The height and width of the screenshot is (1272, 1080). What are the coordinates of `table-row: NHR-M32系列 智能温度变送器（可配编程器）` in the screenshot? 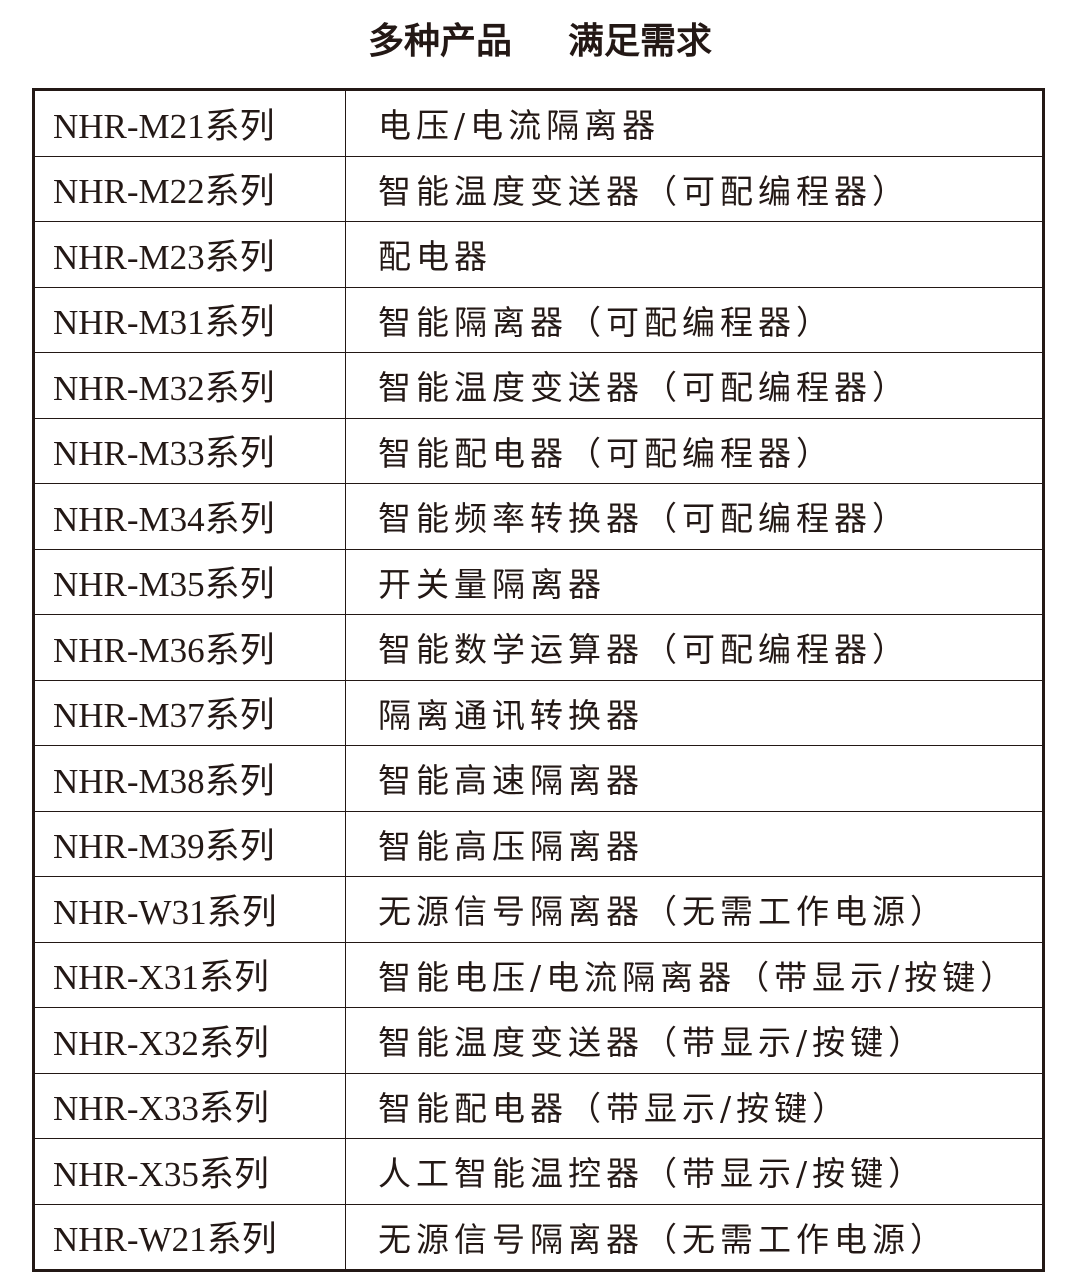 It's located at (538, 385).